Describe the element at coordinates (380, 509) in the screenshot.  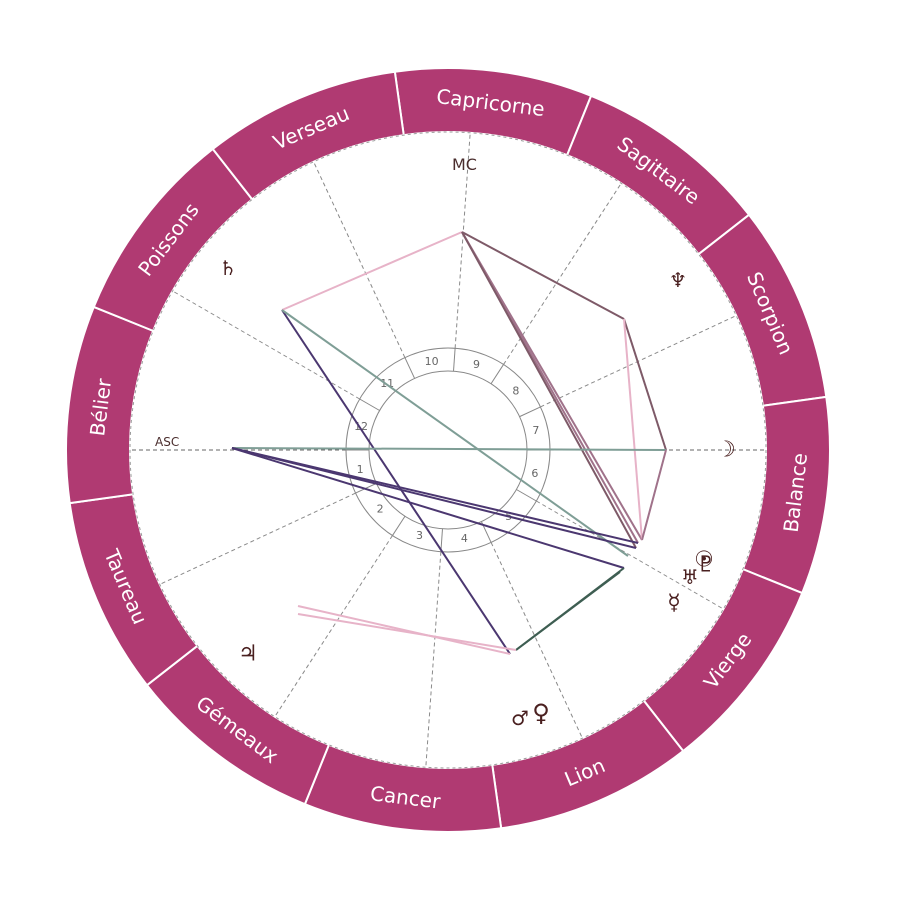
I see `house-number: 2` at that location.